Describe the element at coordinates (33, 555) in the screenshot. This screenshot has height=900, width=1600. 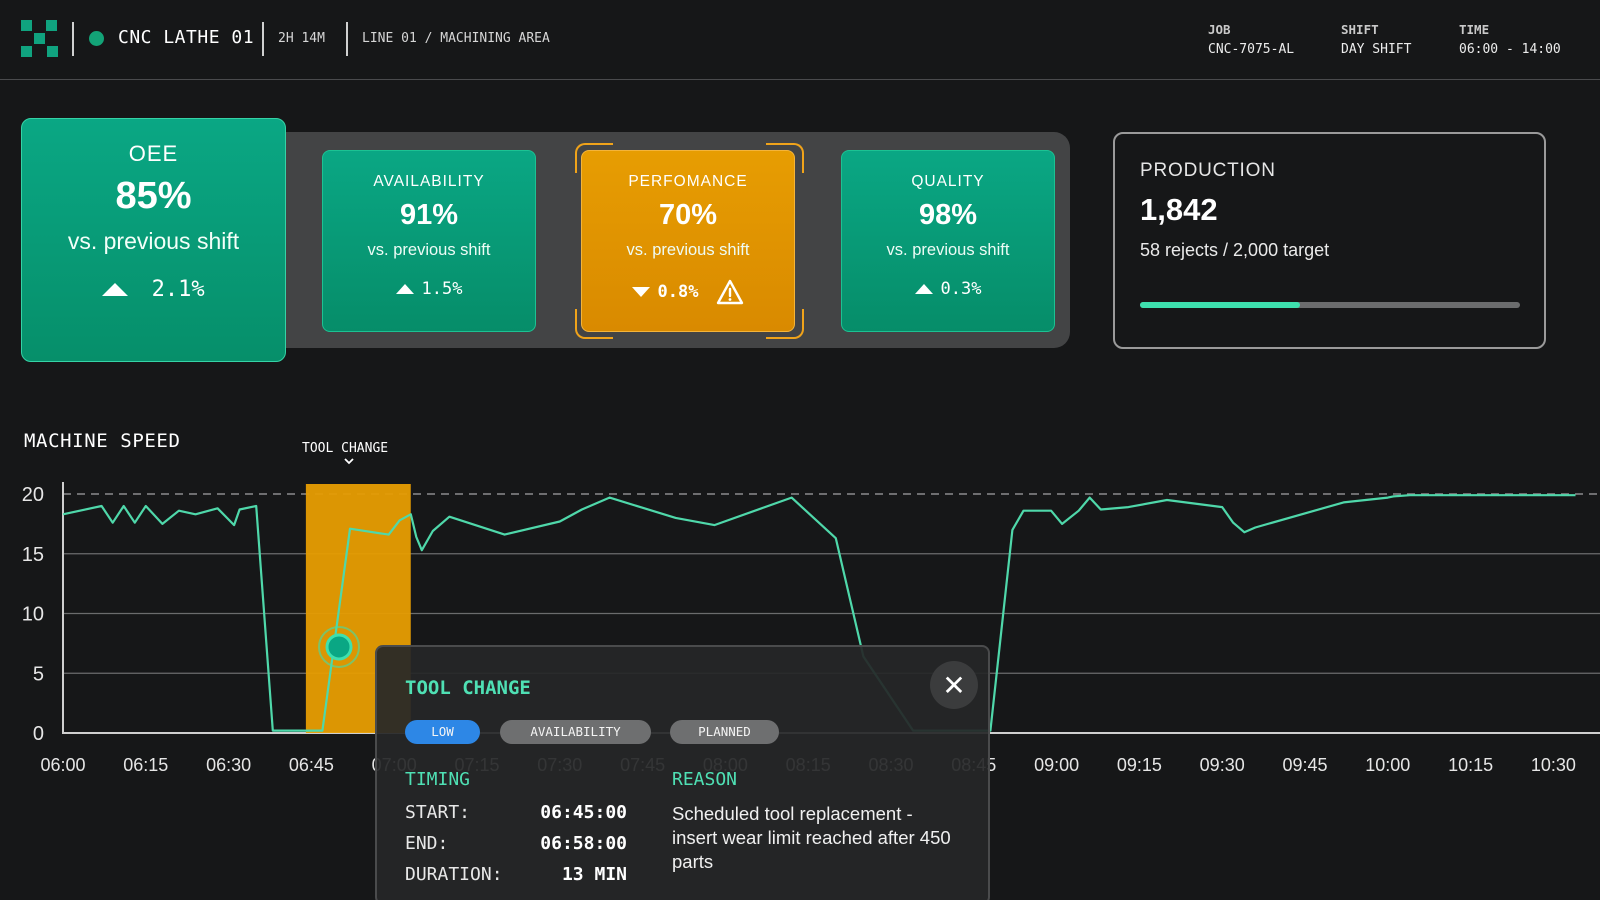
I see `y-tick-label: 15` at that location.